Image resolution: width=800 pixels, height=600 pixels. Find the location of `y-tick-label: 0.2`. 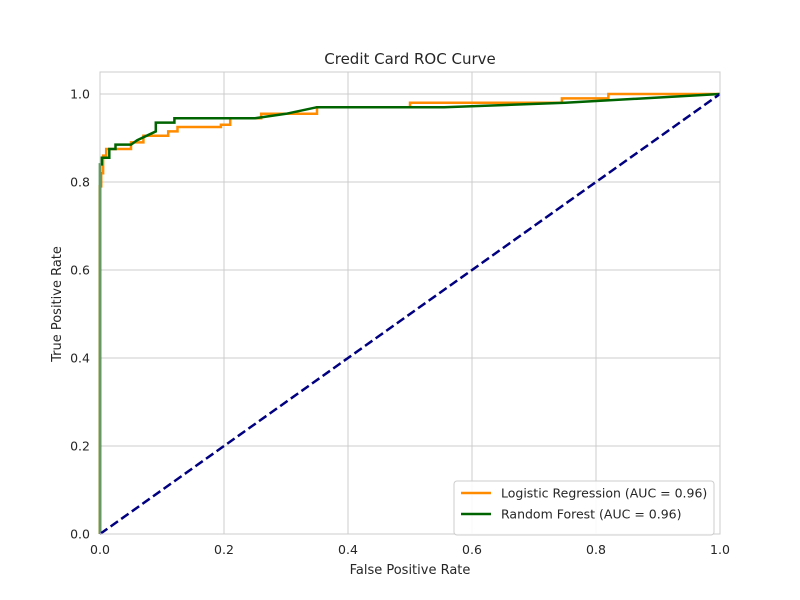

y-tick-label: 0.2 is located at coordinates (80, 446).